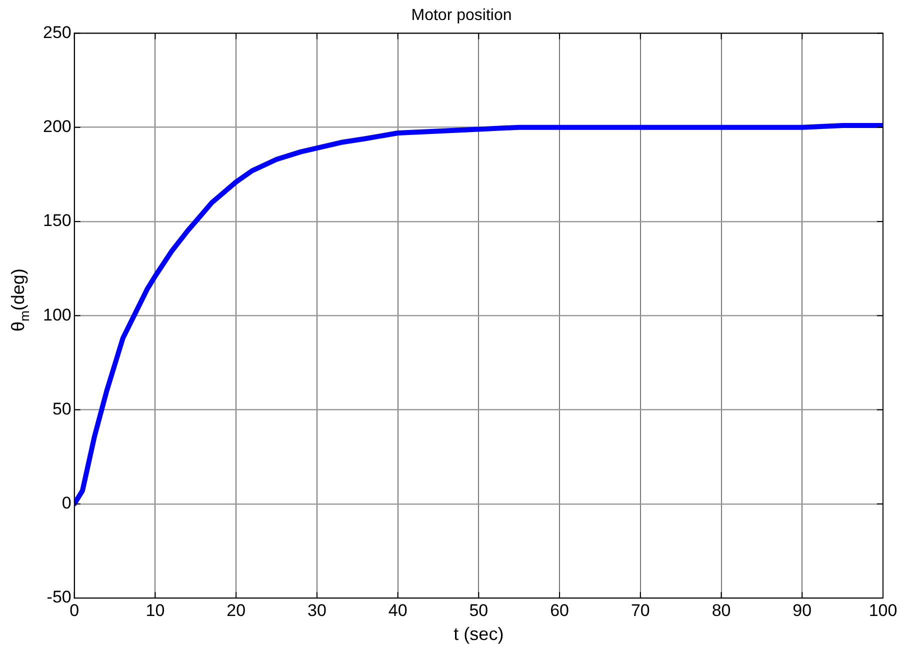  Describe the element at coordinates (57, 314) in the screenshot. I see `y-tick-label: 100` at that location.